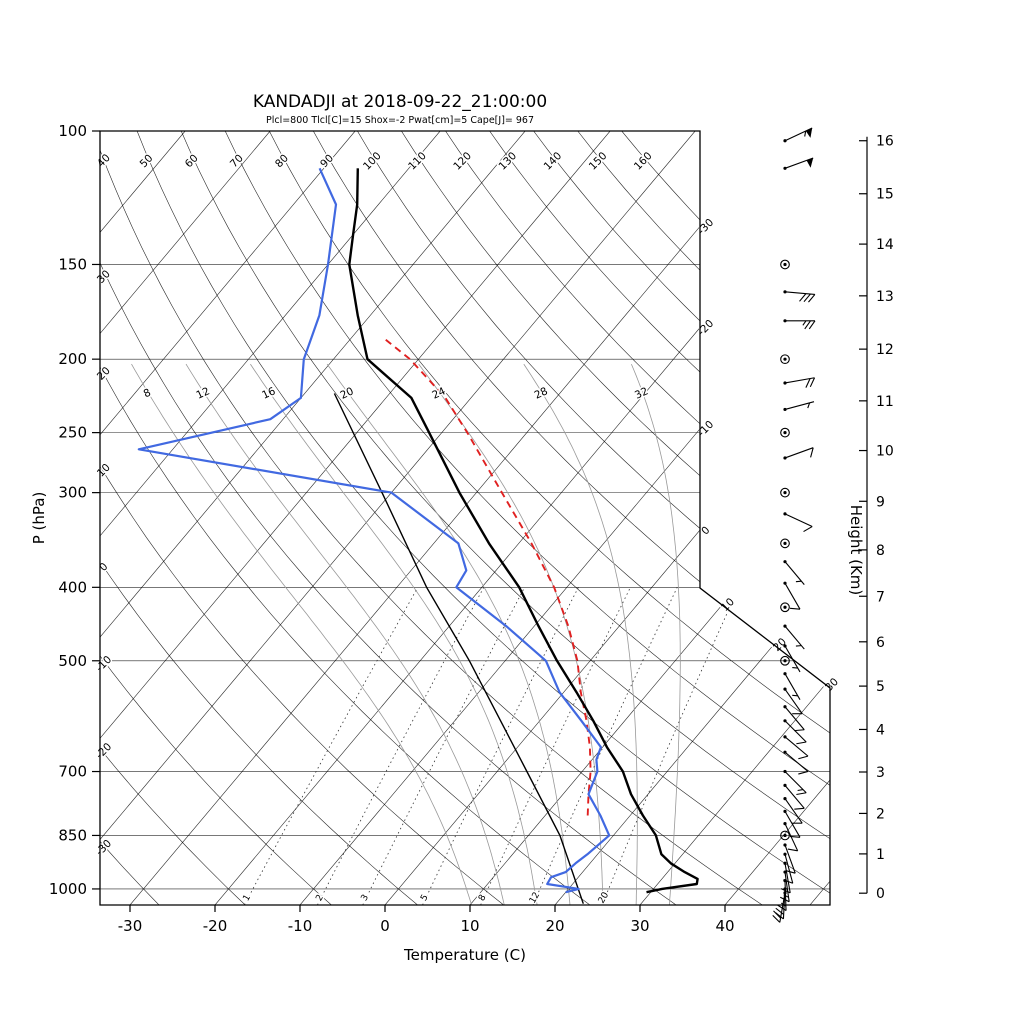 The height and width of the screenshot is (1024, 1024). What do you see at coordinates (643, 161) in the screenshot?
I see `svg-text: 160` at bounding box center [643, 161].